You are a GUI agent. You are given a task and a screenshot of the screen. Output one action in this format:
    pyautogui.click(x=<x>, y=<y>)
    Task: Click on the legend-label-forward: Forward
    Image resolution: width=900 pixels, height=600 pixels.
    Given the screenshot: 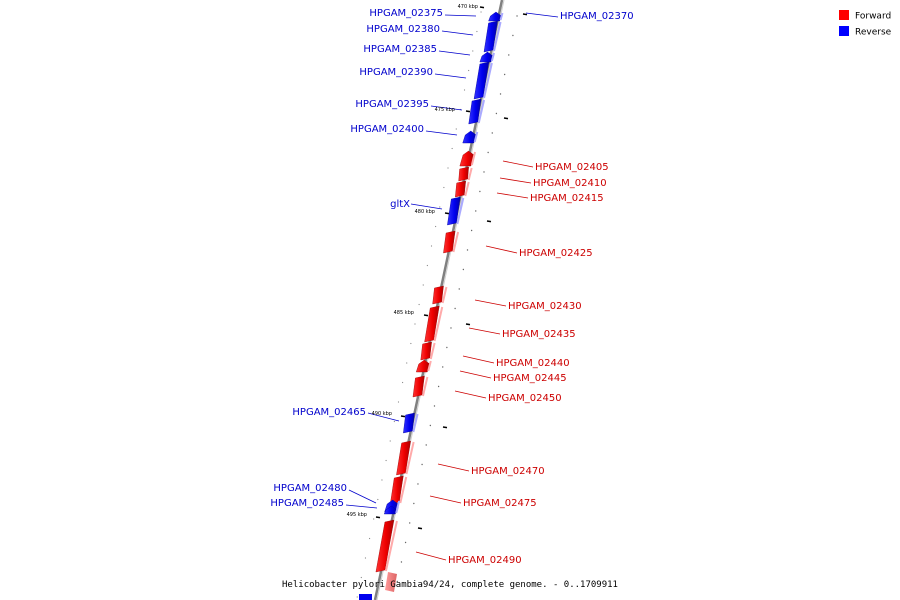 What is the action you would take?
    pyautogui.click(x=873, y=17)
    